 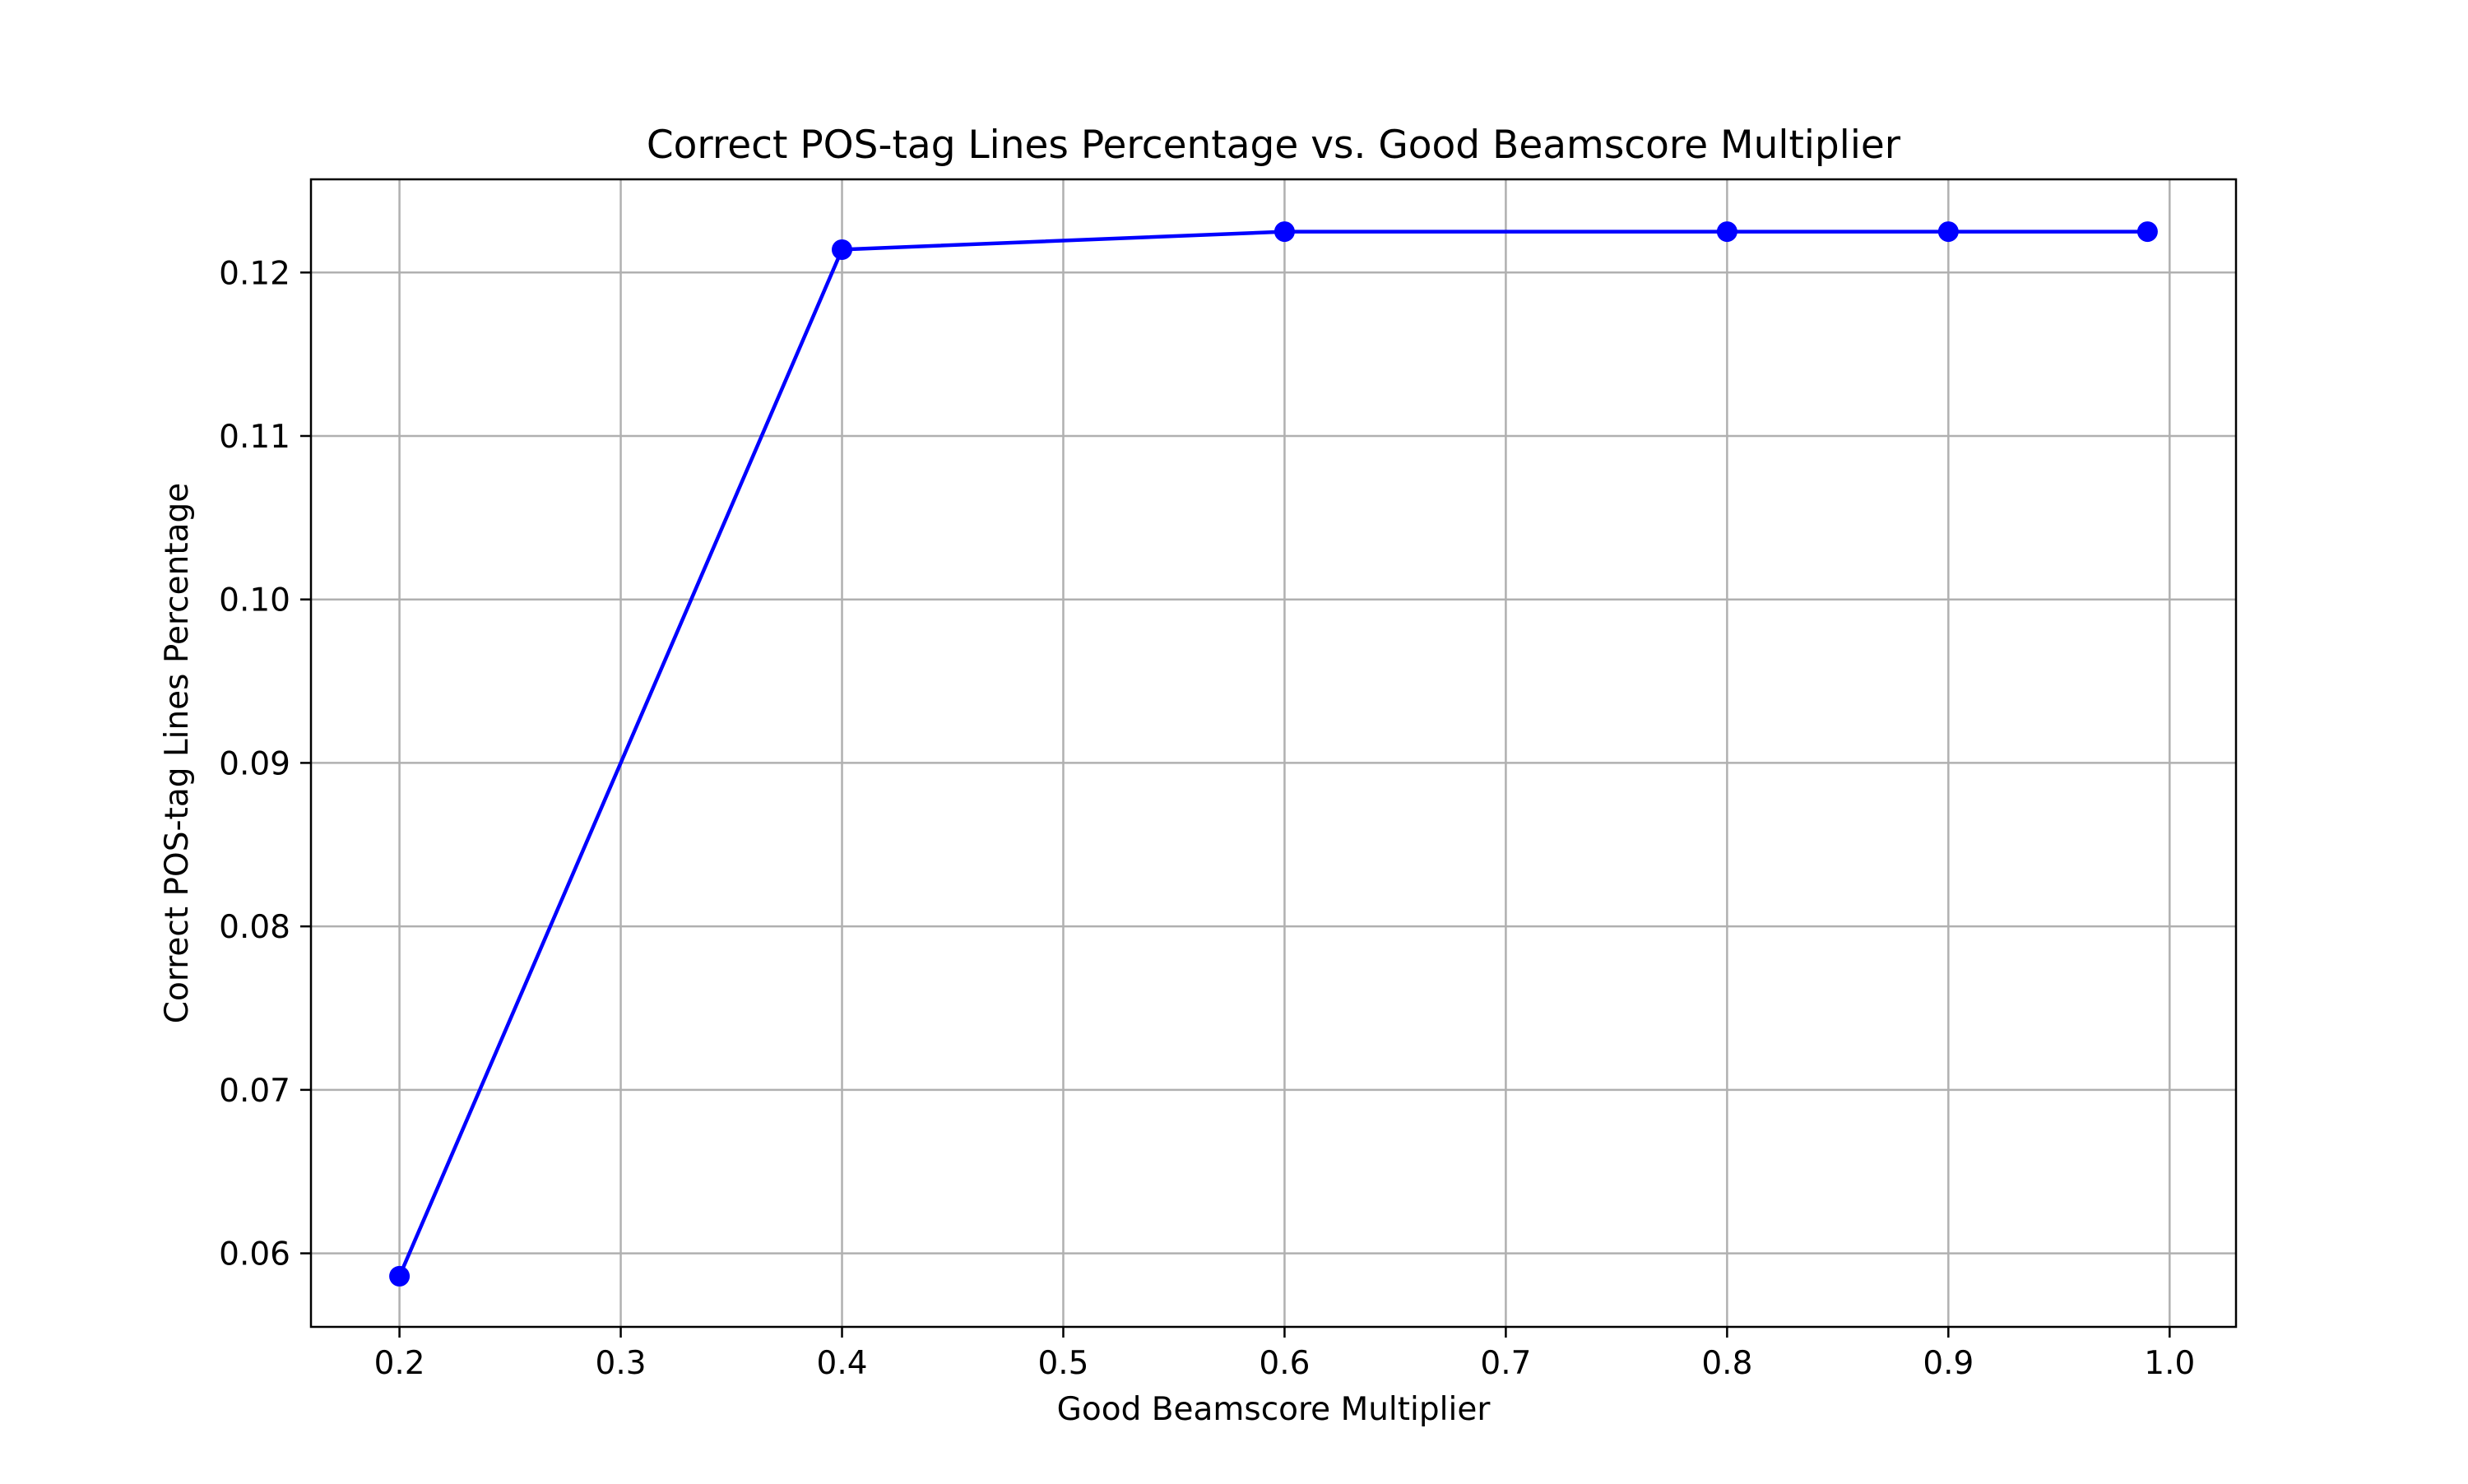 I want to click on x-tick-label: 0.6, so click(x=1284, y=1363).